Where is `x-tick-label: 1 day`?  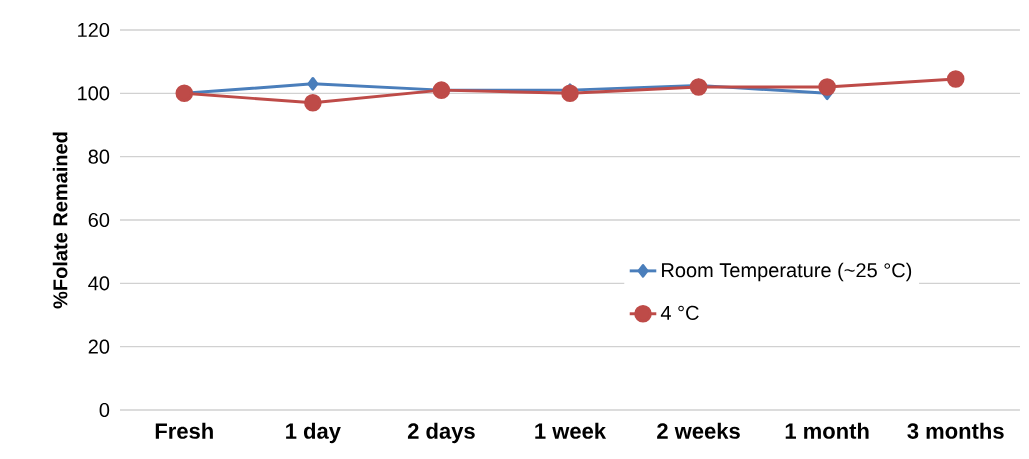 x-tick-label: 1 day is located at coordinates (313, 433).